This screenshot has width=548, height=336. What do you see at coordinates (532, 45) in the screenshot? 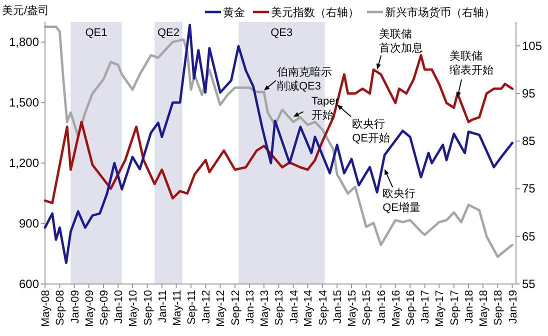
I see `y2-tick-label: 105` at bounding box center [532, 45].